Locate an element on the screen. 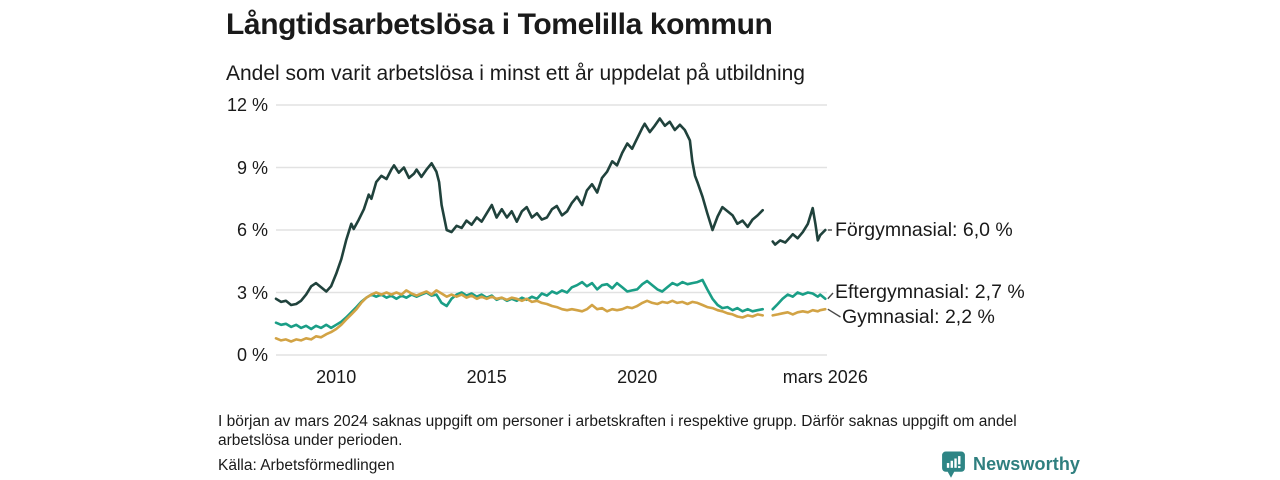 The height and width of the screenshot is (480, 1280). newsworthy-logo-text: Newsworthy is located at coordinates (1027, 464).